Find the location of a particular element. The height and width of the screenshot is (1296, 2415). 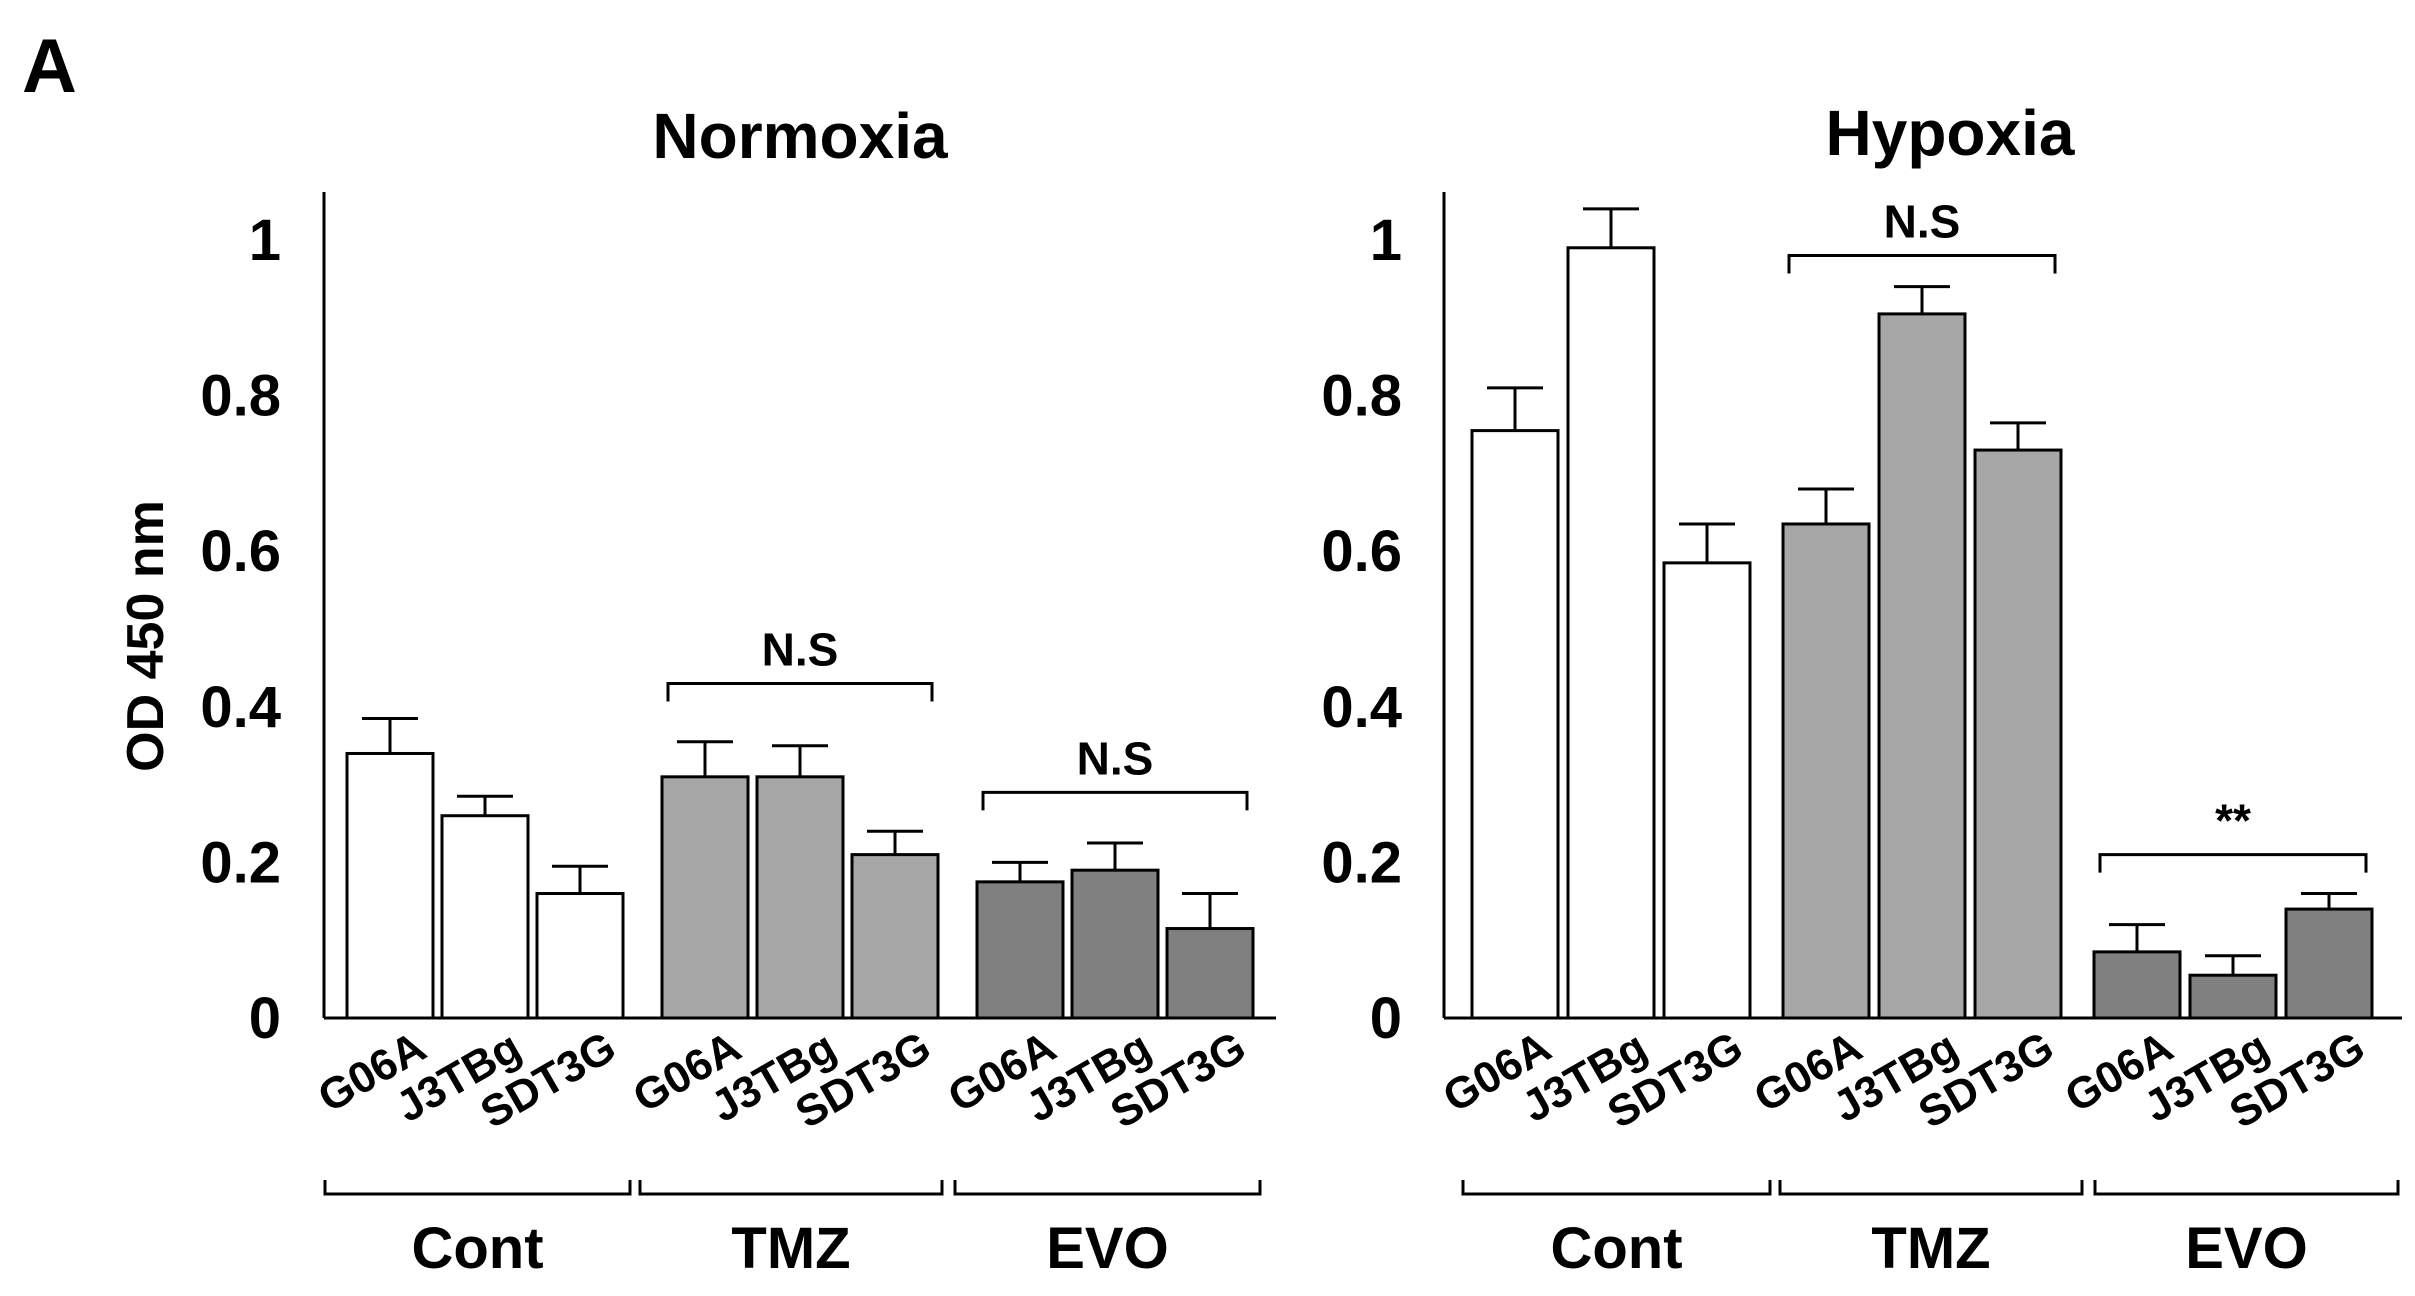

panel-label: A is located at coordinates (49, 66).